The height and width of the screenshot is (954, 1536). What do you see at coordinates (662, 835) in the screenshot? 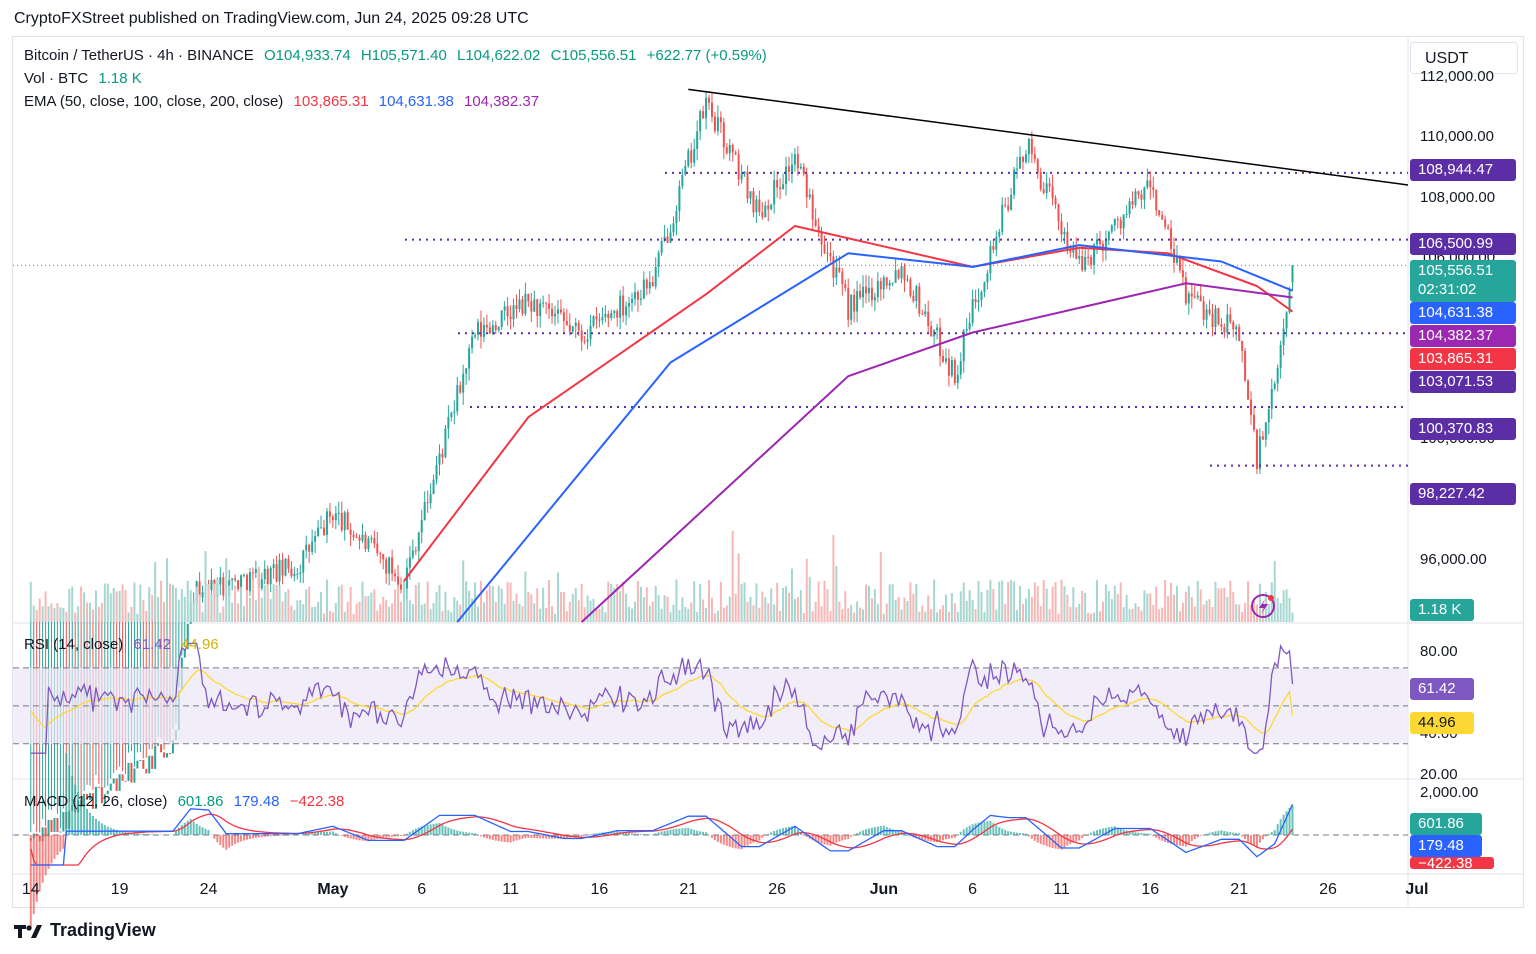
I see `macd-line` at bounding box center [662, 835].